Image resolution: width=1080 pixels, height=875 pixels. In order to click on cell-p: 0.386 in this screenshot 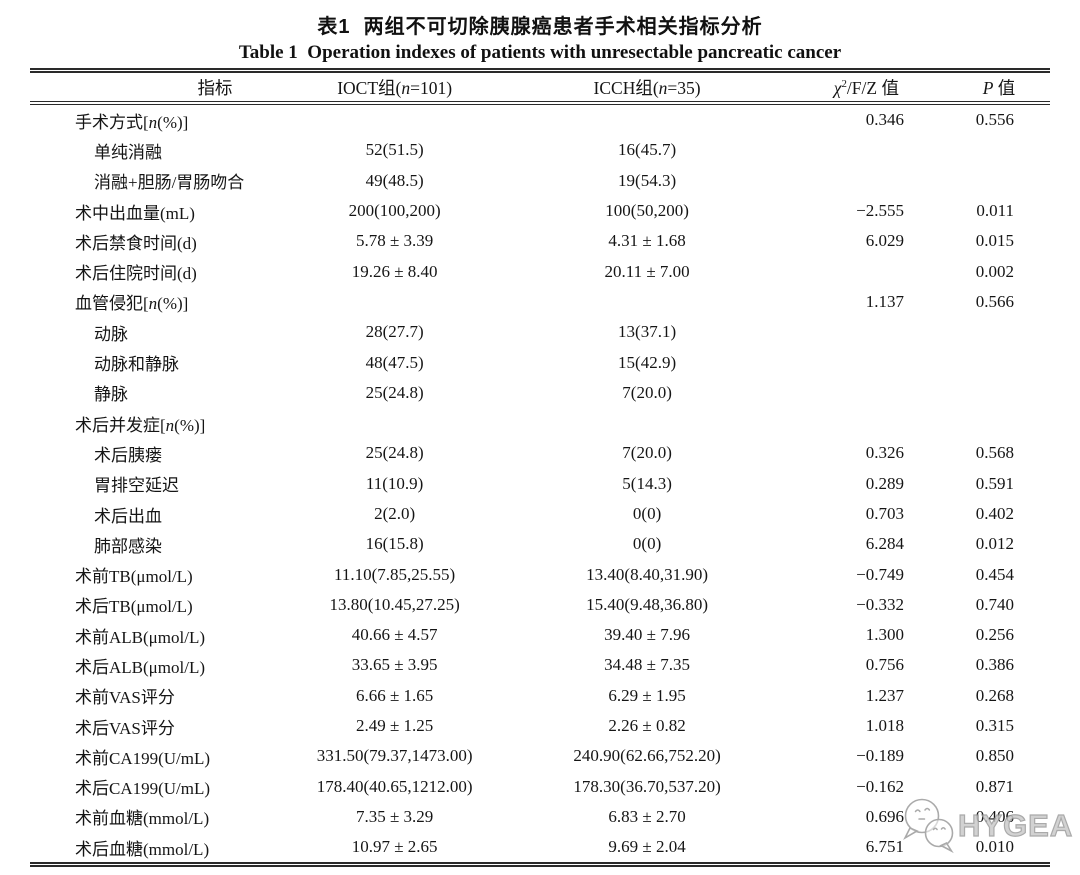, I will do `click(994, 665)`.